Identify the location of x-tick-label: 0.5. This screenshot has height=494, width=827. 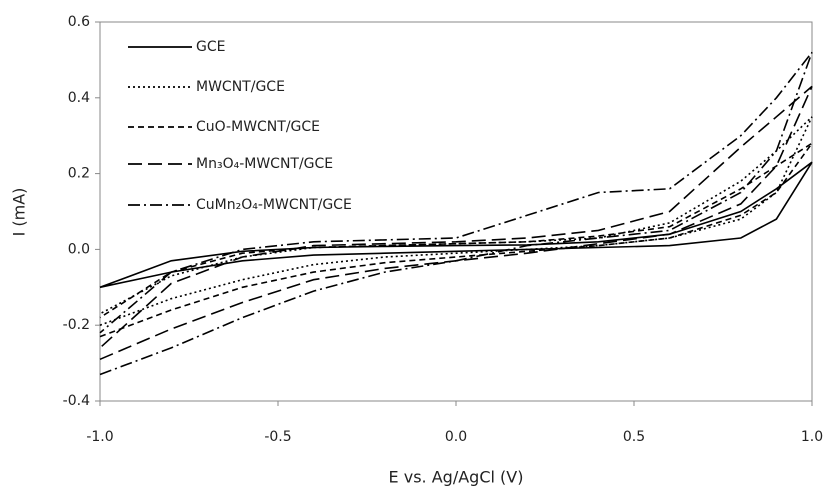
(634, 437).